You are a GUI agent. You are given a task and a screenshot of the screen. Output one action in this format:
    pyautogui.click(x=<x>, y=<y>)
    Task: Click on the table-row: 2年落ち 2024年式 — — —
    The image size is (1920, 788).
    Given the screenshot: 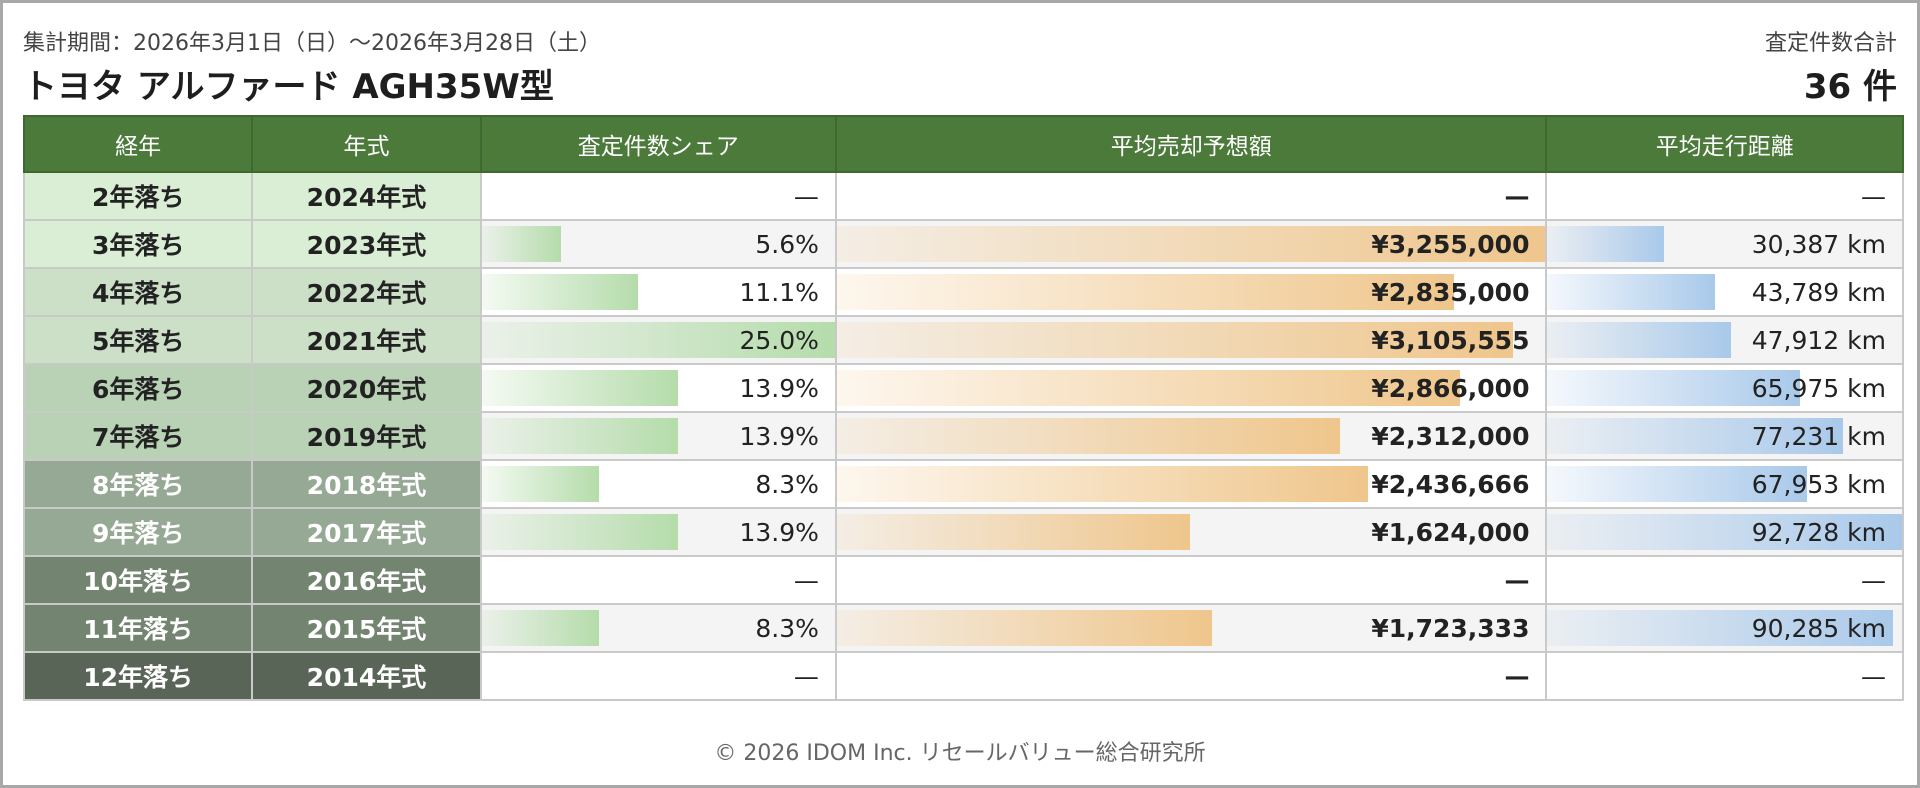 What is the action you would take?
    pyautogui.click(x=963, y=196)
    